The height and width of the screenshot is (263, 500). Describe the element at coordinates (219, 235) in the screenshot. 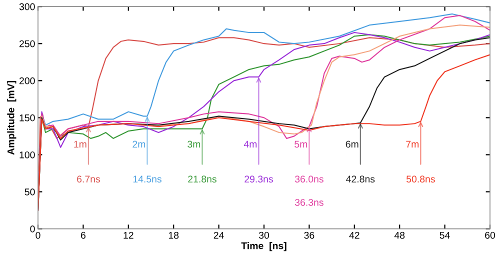

I see `x-tick-label: 24` at that location.